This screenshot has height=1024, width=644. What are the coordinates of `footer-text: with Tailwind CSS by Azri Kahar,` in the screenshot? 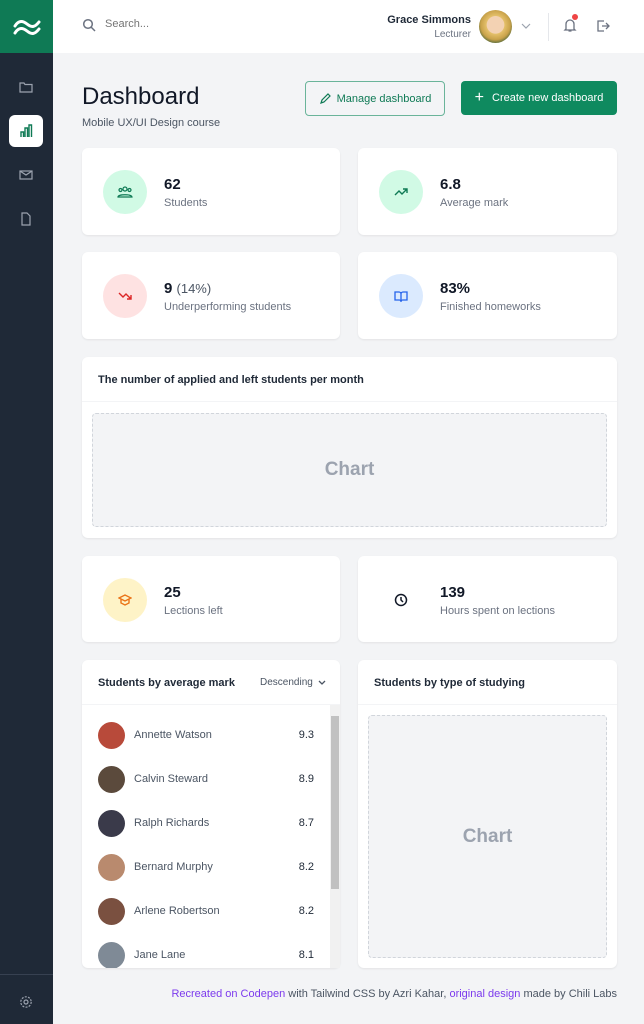 It's located at (367, 994).